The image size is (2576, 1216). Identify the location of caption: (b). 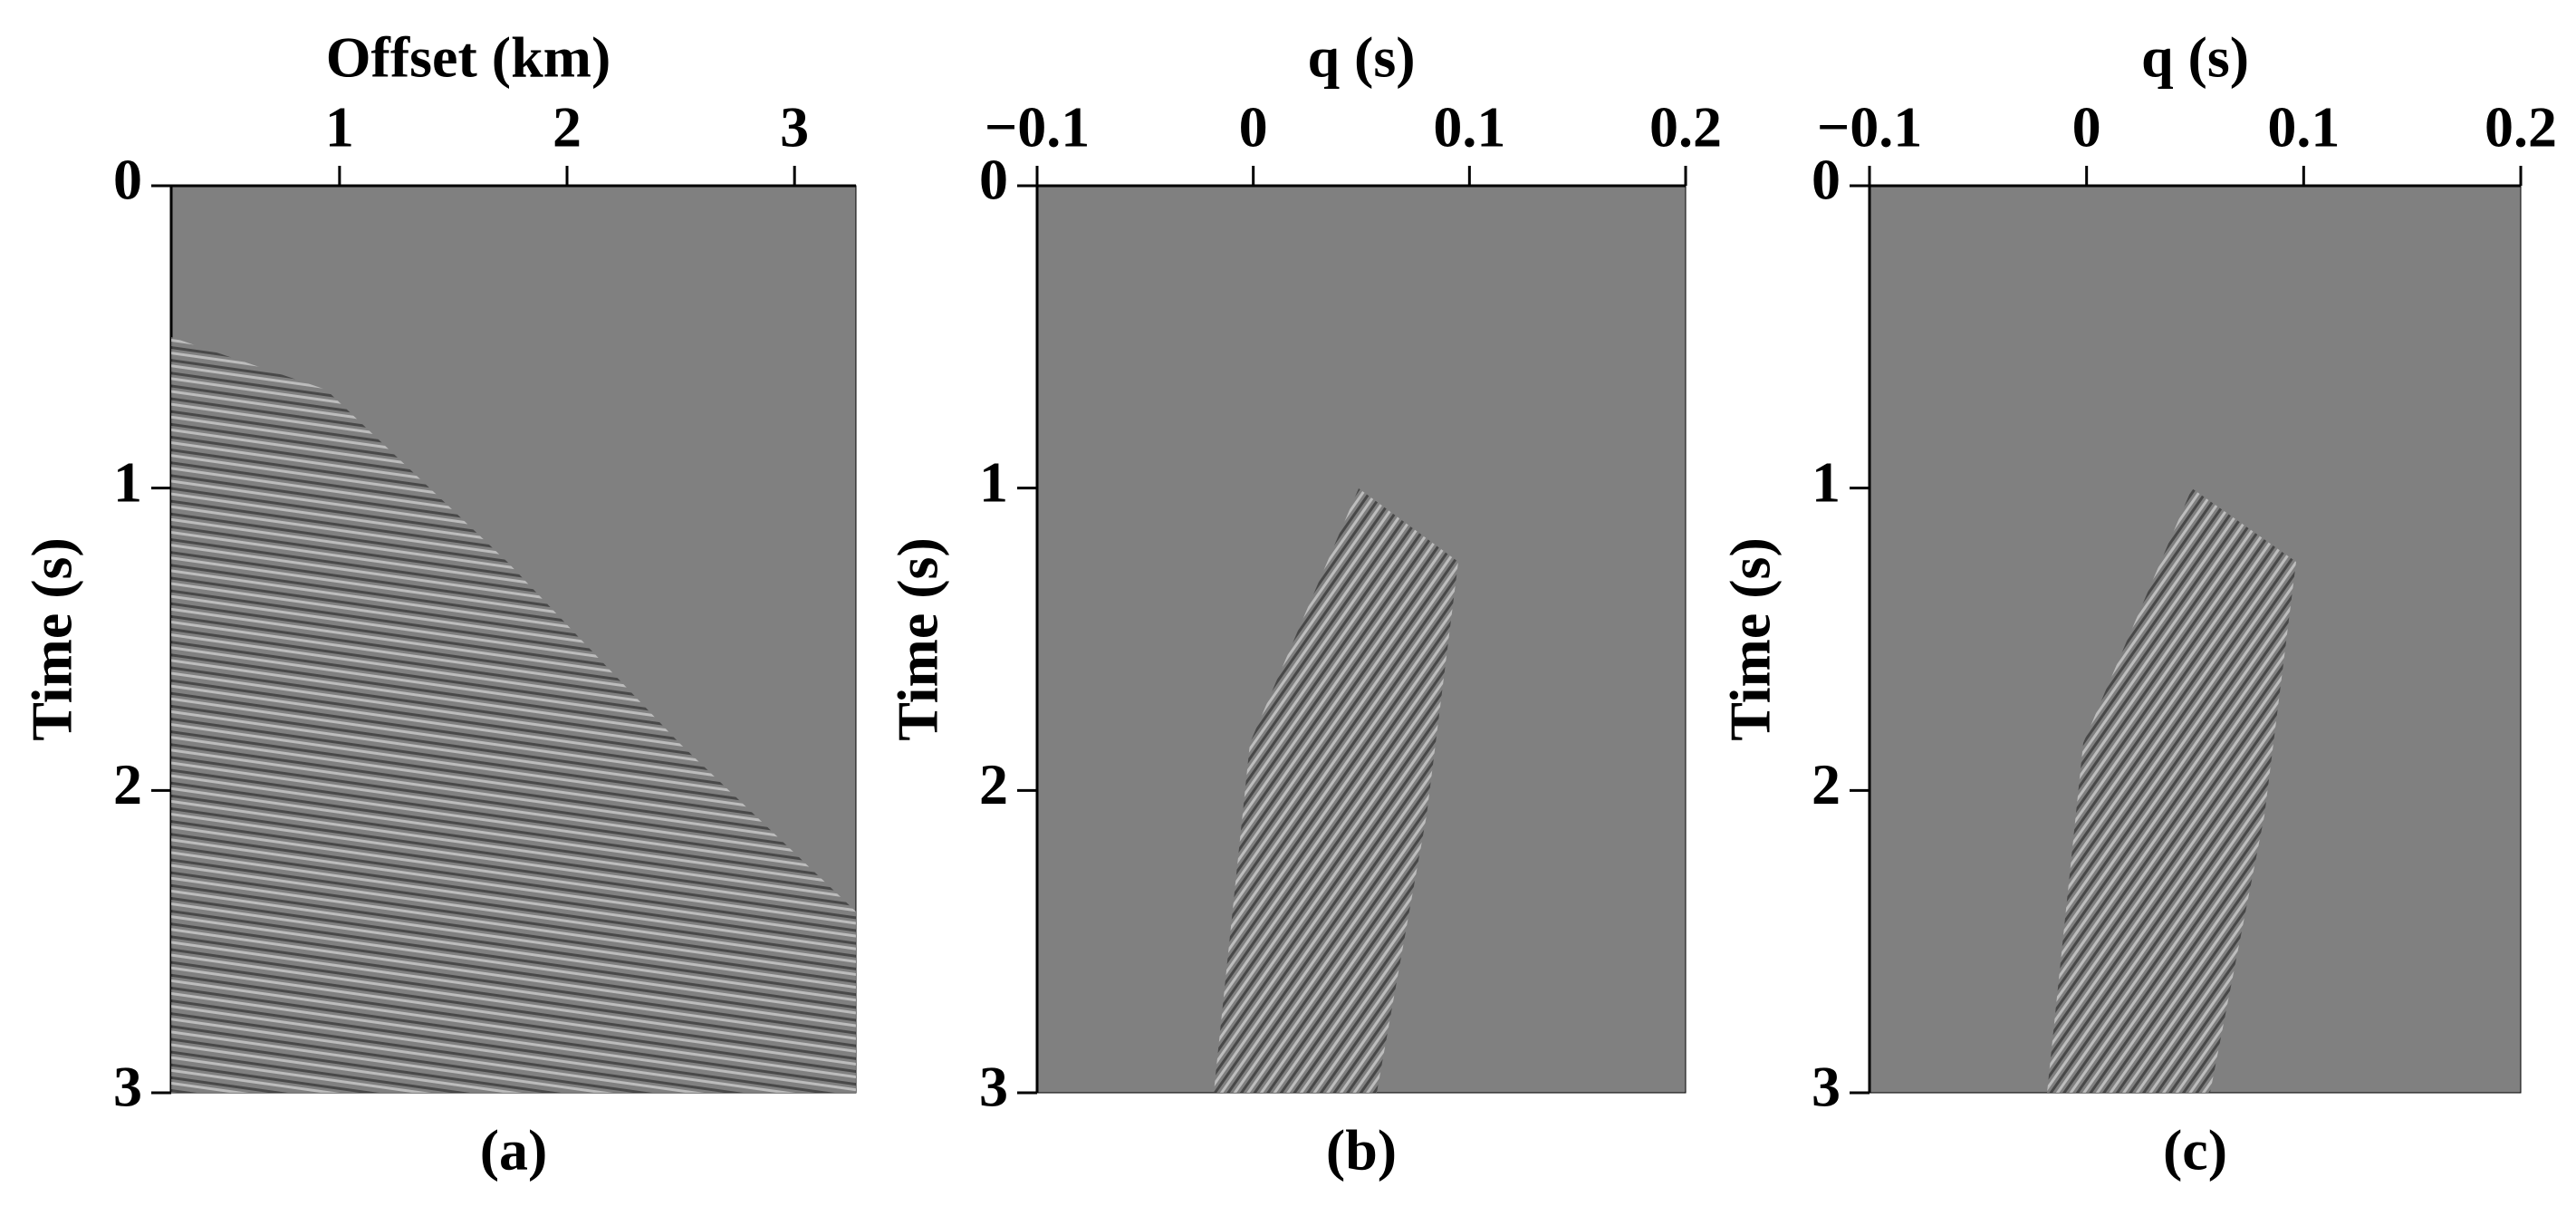
(1361, 1150).